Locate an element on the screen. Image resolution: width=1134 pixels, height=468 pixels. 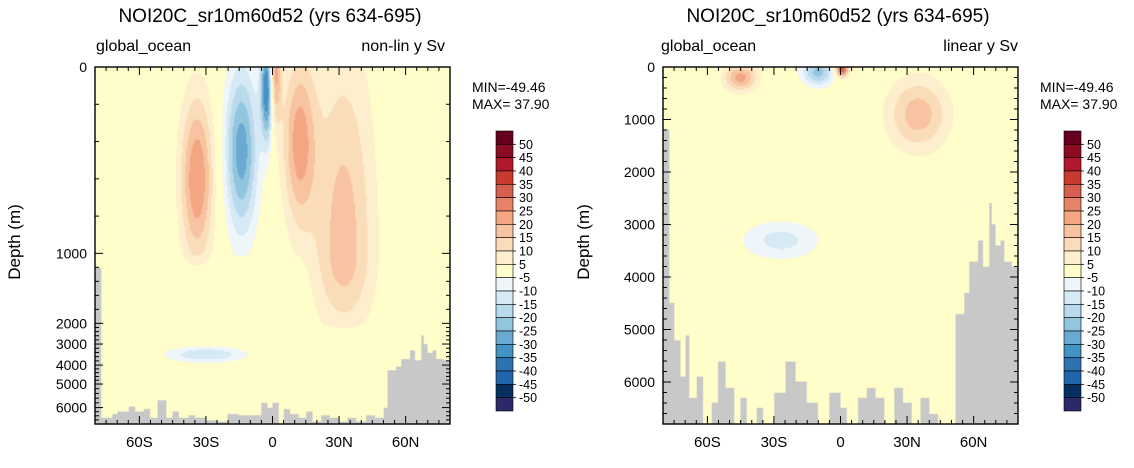
y-tick-label: 3000 is located at coordinates (71, 344).